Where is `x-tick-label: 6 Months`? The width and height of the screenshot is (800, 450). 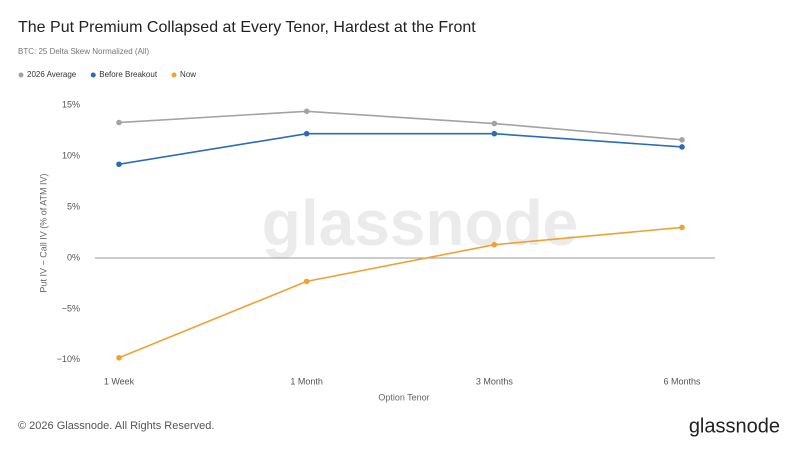
x-tick-label: 6 Months is located at coordinates (682, 381).